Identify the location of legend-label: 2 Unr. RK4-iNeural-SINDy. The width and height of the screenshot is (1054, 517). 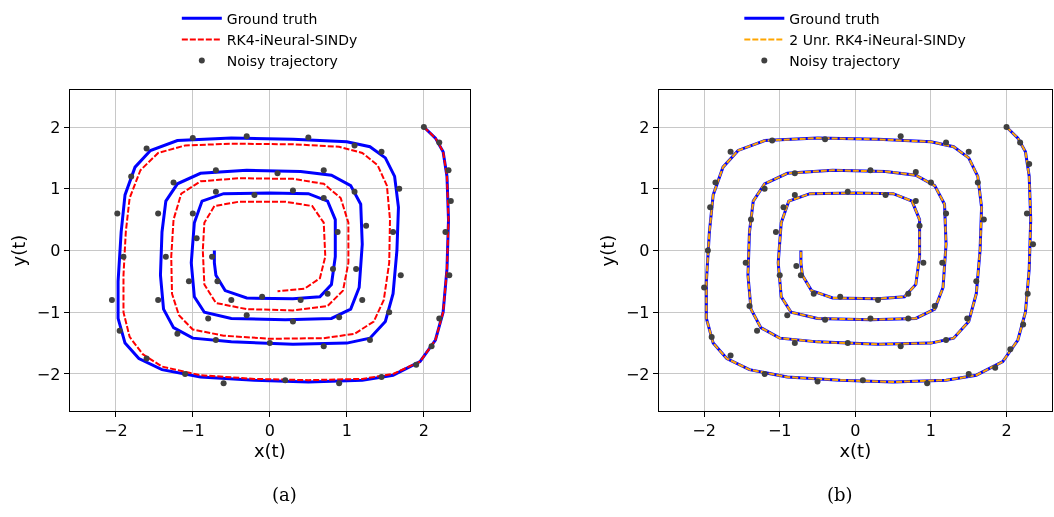
(877, 39).